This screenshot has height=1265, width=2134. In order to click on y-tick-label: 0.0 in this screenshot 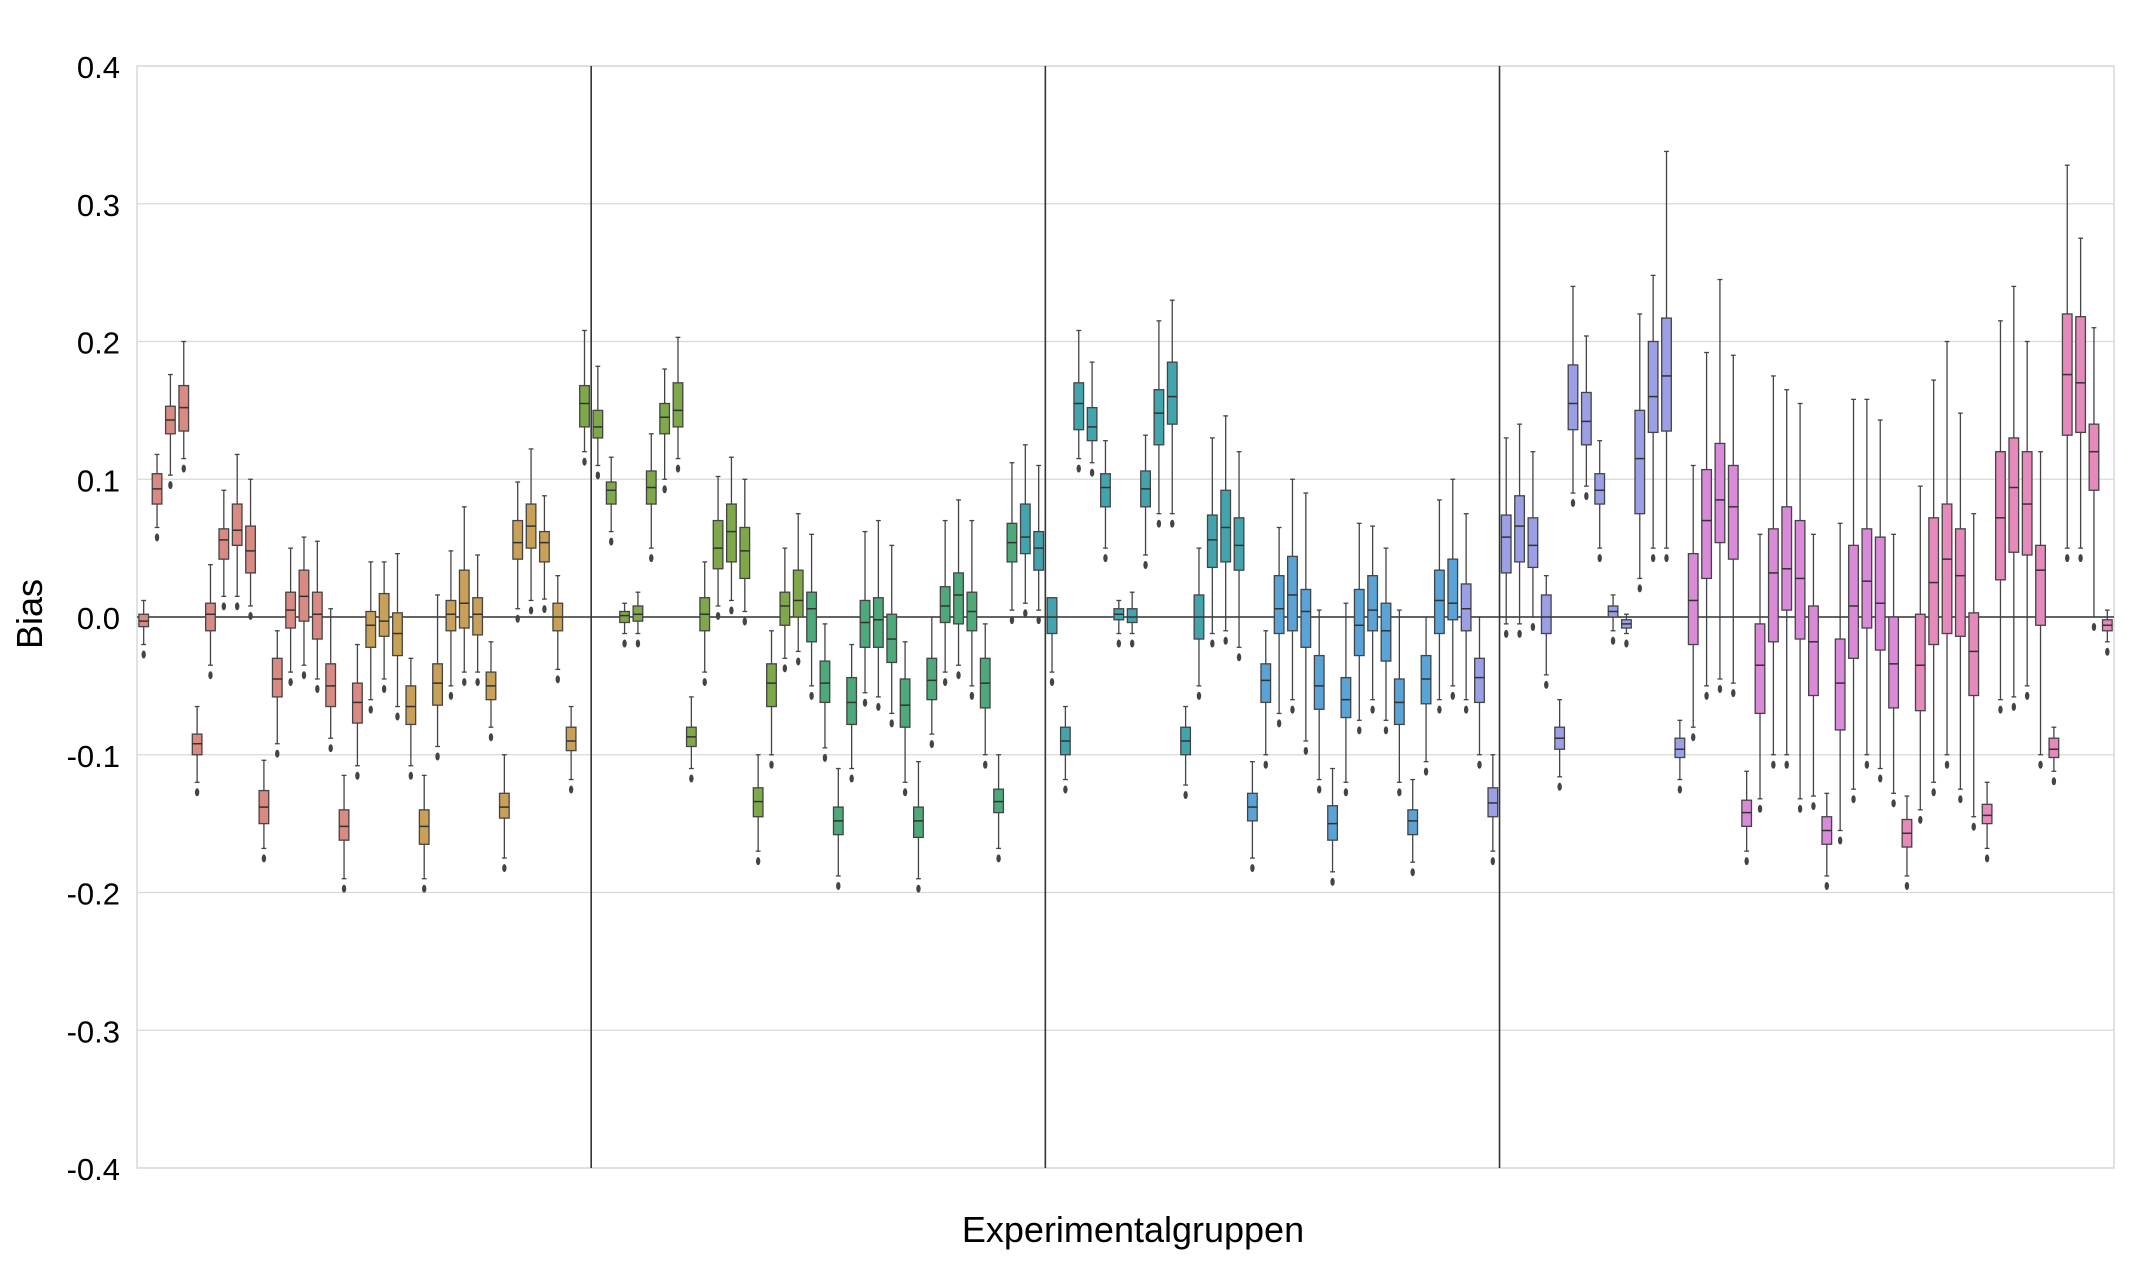, I will do `click(98, 618)`.